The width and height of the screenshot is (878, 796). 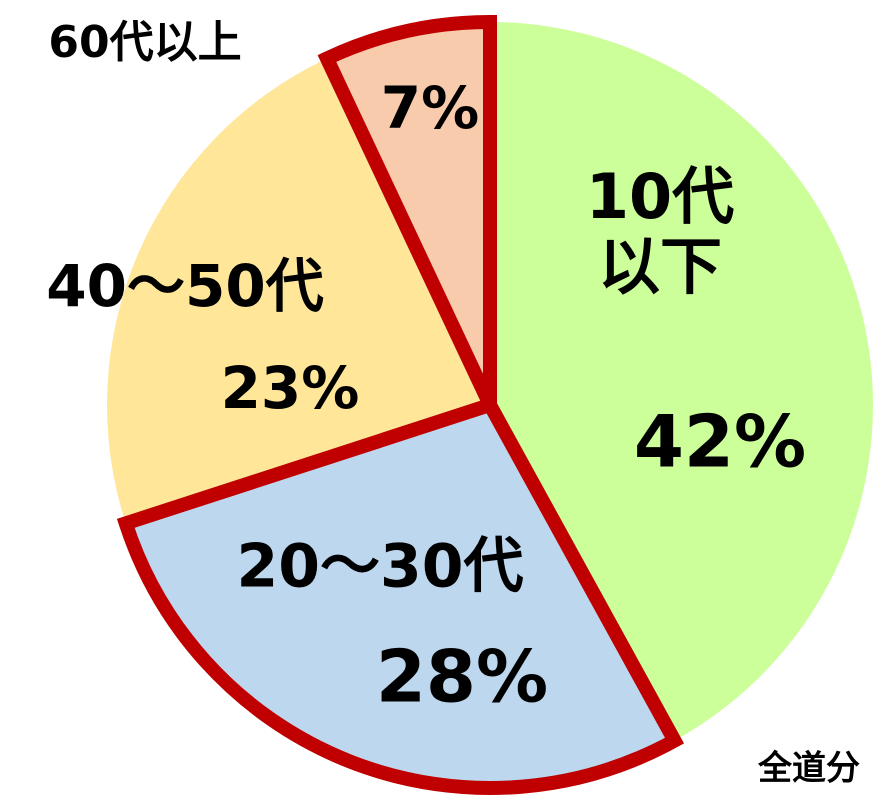 What do you see at coordinates (407, 211) in the screenshot?
I see `pie-slice` at bounding box center [407, 211].